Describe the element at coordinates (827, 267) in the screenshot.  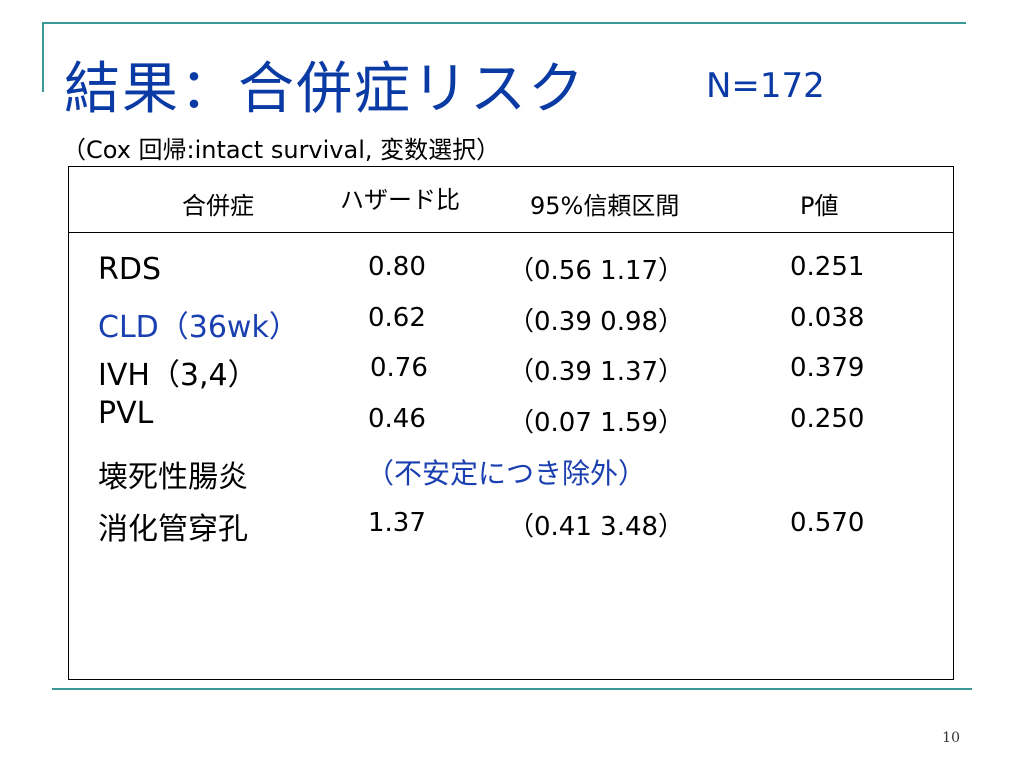
I see `p-rds: 0.251` at that location.